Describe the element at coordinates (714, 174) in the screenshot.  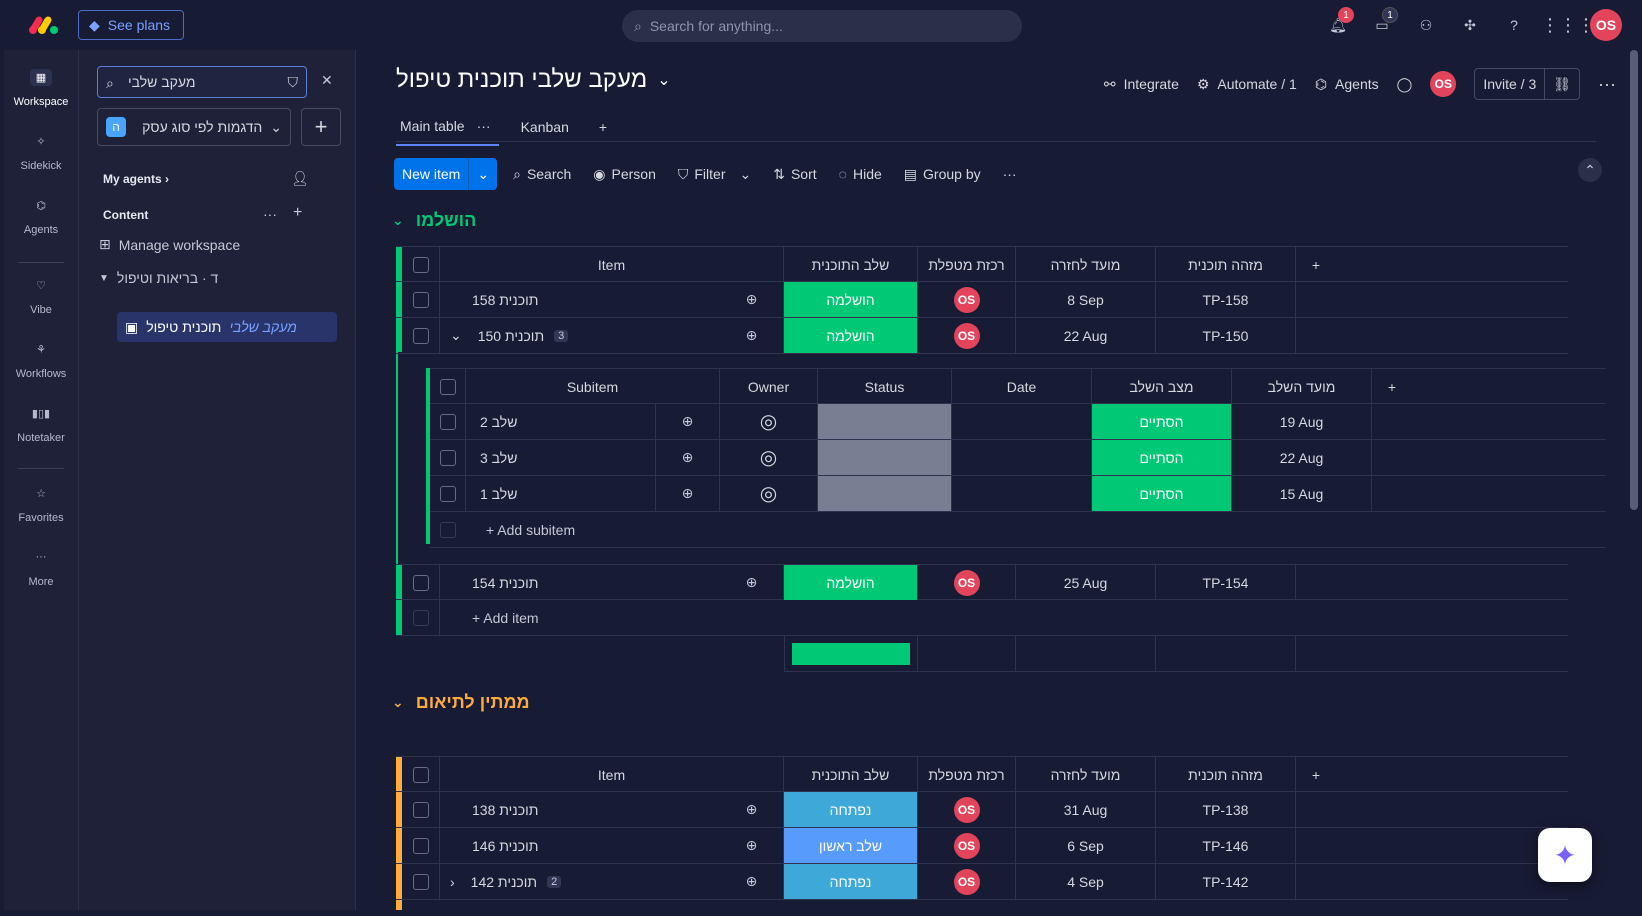
I see `filter-button: ⛉ Filter ⌄` at that location.